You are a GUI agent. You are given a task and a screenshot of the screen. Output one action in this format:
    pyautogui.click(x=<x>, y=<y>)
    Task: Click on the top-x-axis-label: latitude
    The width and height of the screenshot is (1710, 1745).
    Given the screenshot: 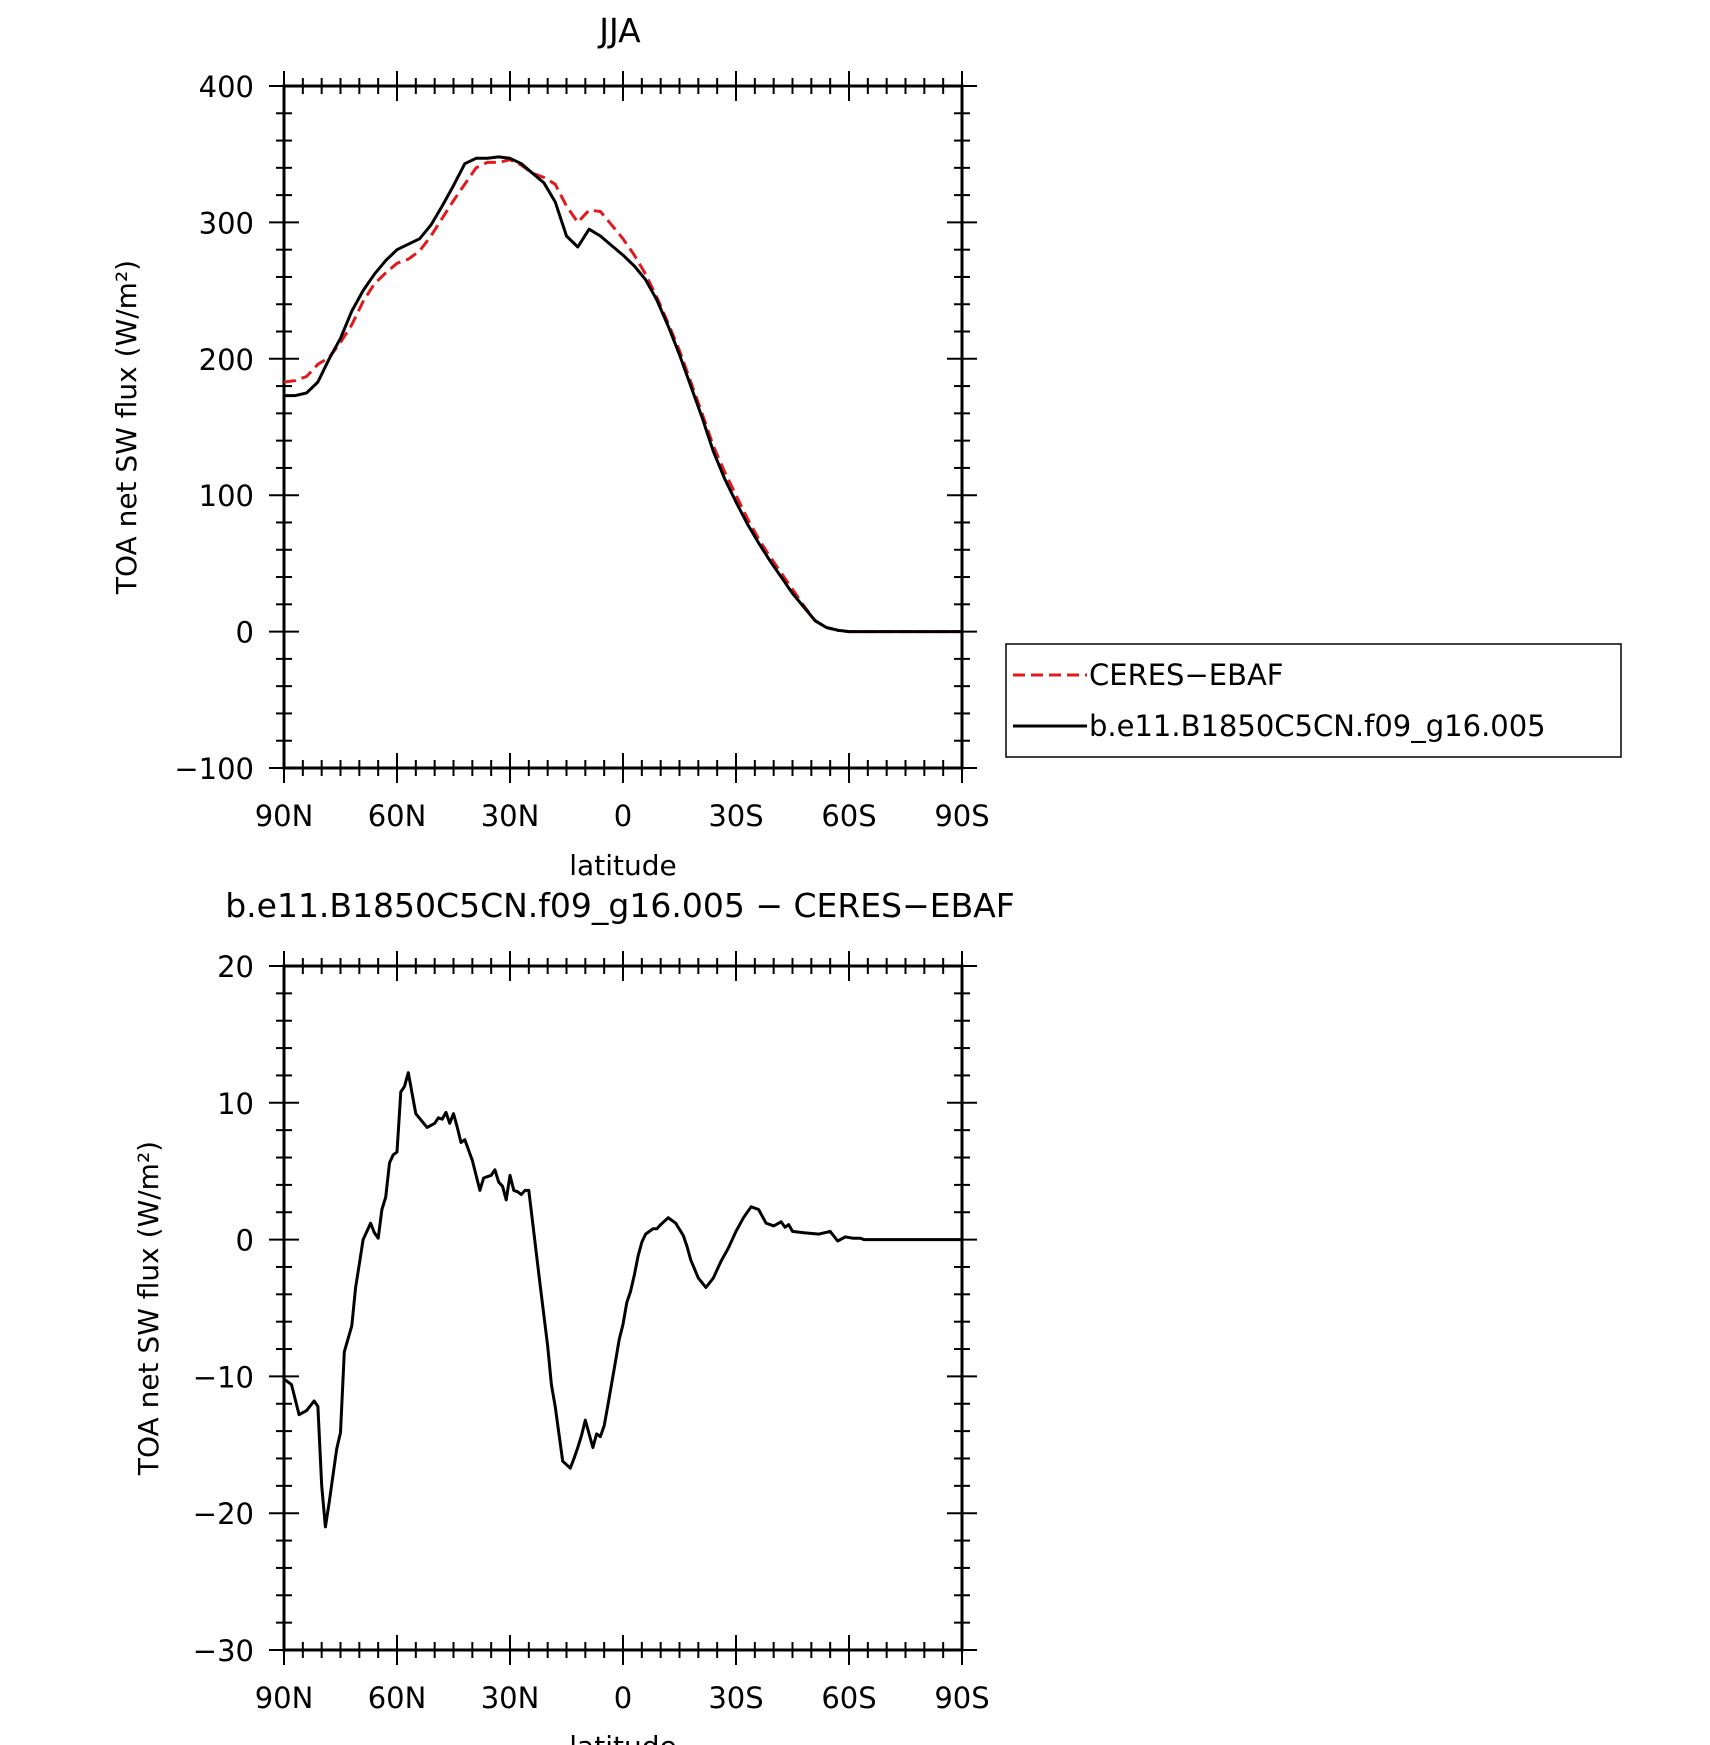 What is the action you would take?
    pyautogui.click(x=622, y=865)
    